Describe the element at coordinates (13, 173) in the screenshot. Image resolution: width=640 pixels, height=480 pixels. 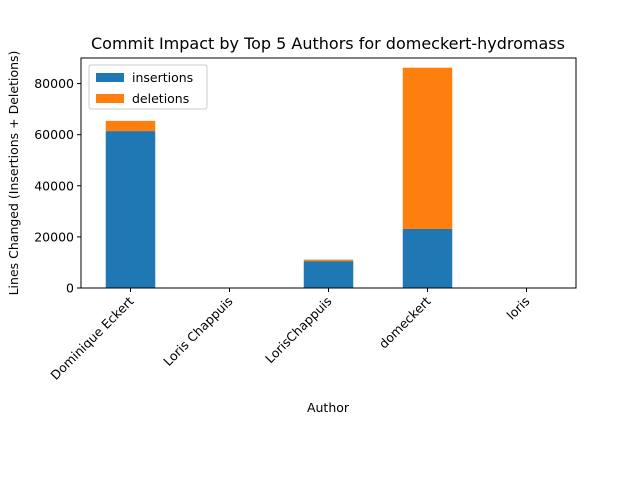
I see `y-axis-label: Lines Changed (Insertions + Deletions)` at that location.